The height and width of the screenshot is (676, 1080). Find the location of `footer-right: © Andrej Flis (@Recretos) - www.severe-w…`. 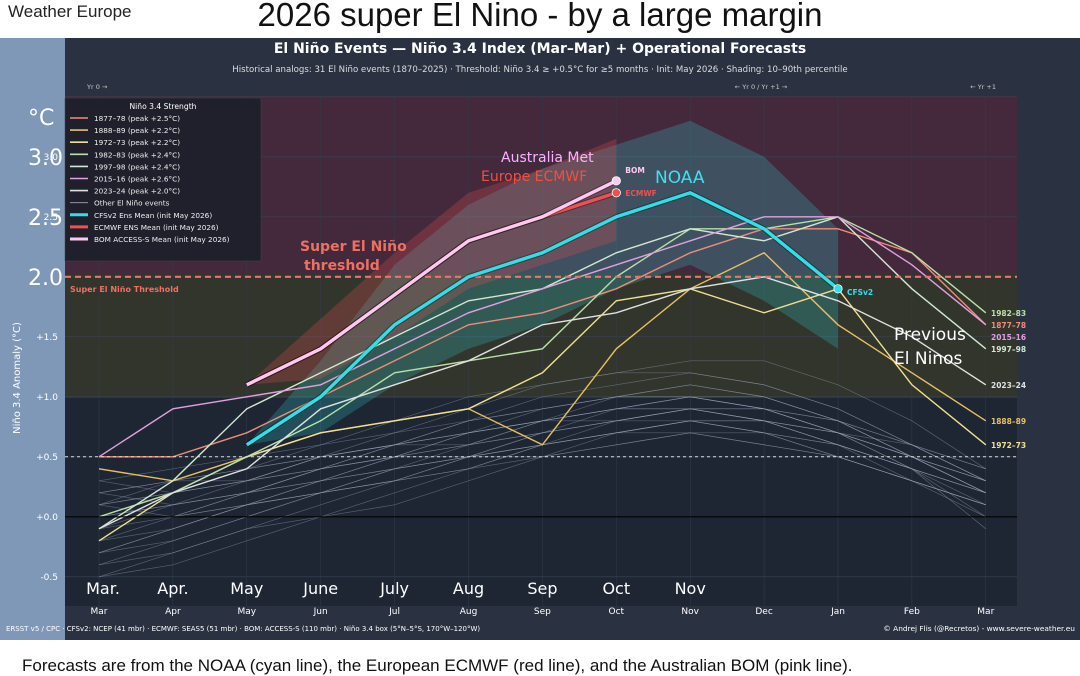

footer-right: © Andrej Flis (@Recretos) - www.severe-w… is located at coordinates (979, 628).